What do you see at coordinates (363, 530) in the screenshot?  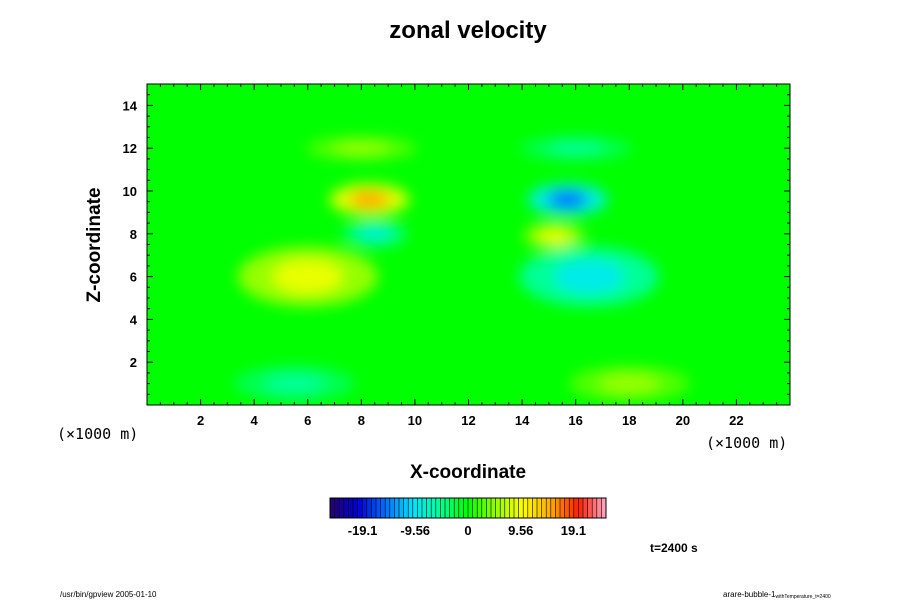 I see `colorbar-tick-label: -19.1` at bounding box center [363, 530].